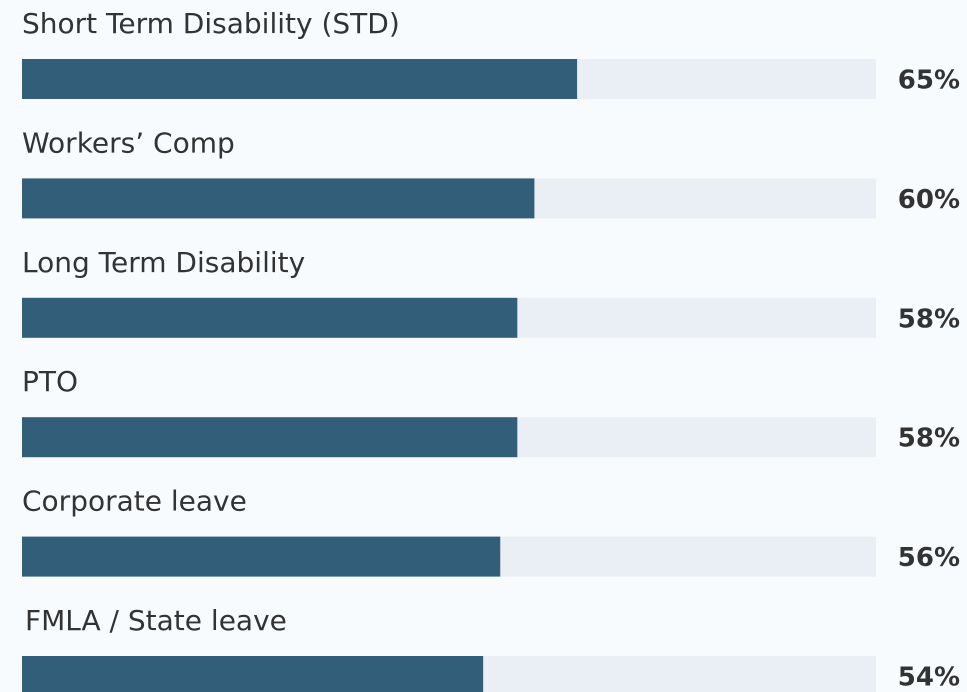 This screenshot has width=967, height=692. Describe the element at coordinates (50, 381) in the screenshot. I see `category-label: PTO` at that location.